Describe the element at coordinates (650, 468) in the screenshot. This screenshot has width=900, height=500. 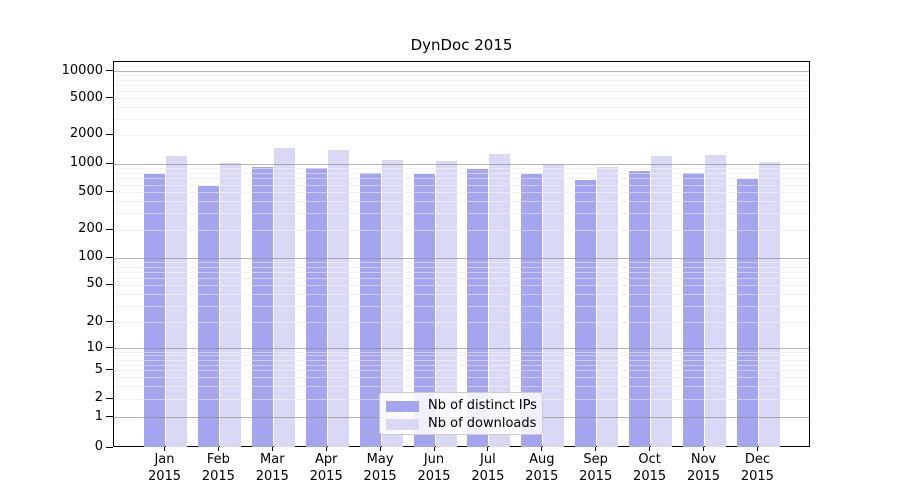
I see `x-tick-label-oct: Oct 2015` at that location.